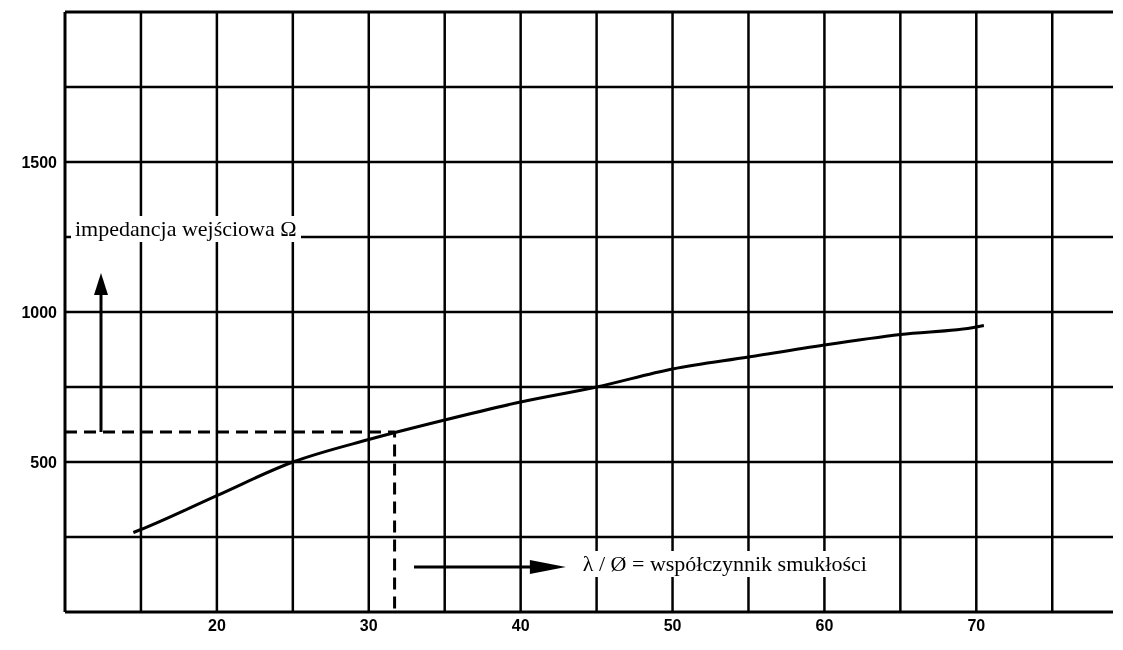  What do you see at coordinates (672, 626) in the screenshot?
I see `x-tick-label: 50` at bounding box center [672, 626].